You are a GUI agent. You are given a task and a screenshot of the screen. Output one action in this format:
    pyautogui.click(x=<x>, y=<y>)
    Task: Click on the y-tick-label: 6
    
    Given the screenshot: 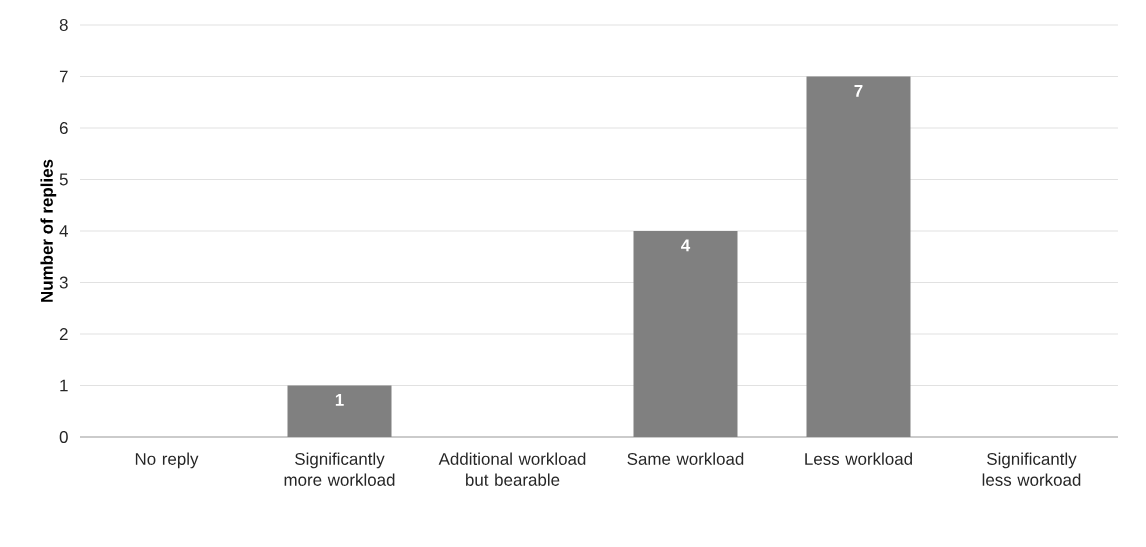 What is the action you would take?
    pyautogui.click(x=63, y=128)
    